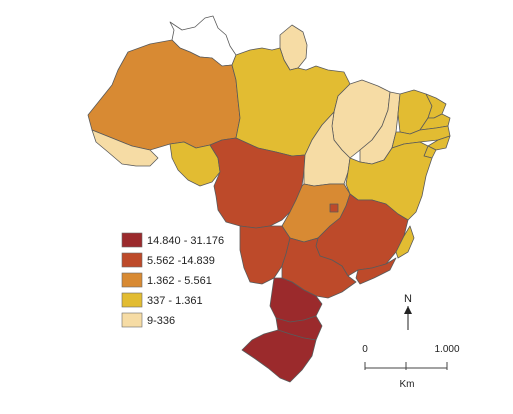 Image resolution: width=513 pixels, height=414 pixels. I want to click on north-arrow-icon, so click(408, 310).